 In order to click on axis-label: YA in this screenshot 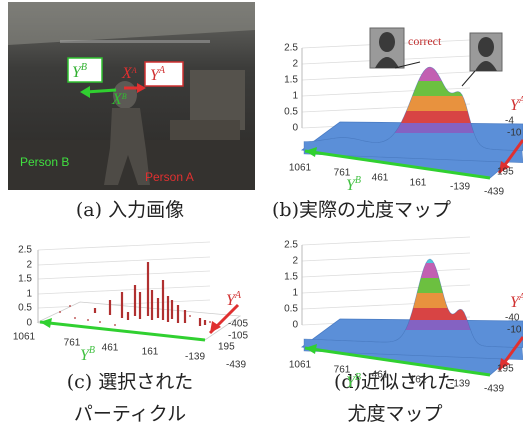, I will do `click(234, 299)`.